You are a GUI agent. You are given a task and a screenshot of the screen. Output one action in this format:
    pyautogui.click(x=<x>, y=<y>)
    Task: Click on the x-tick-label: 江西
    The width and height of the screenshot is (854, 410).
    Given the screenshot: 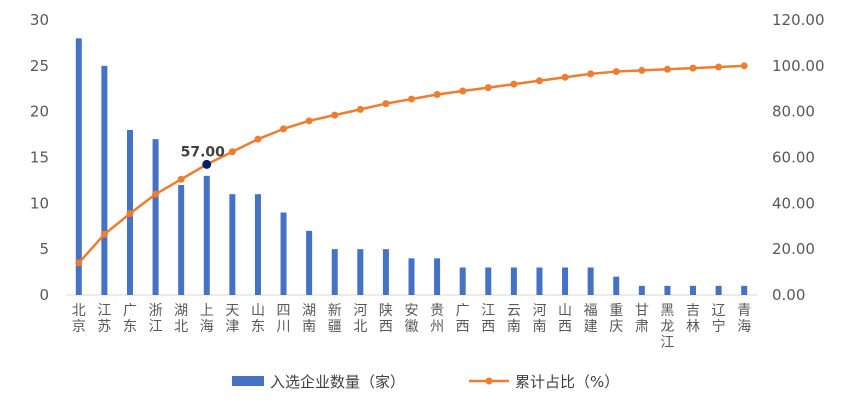 What is the action you would take?
    pyautogui.click(x=488, y=319)
    